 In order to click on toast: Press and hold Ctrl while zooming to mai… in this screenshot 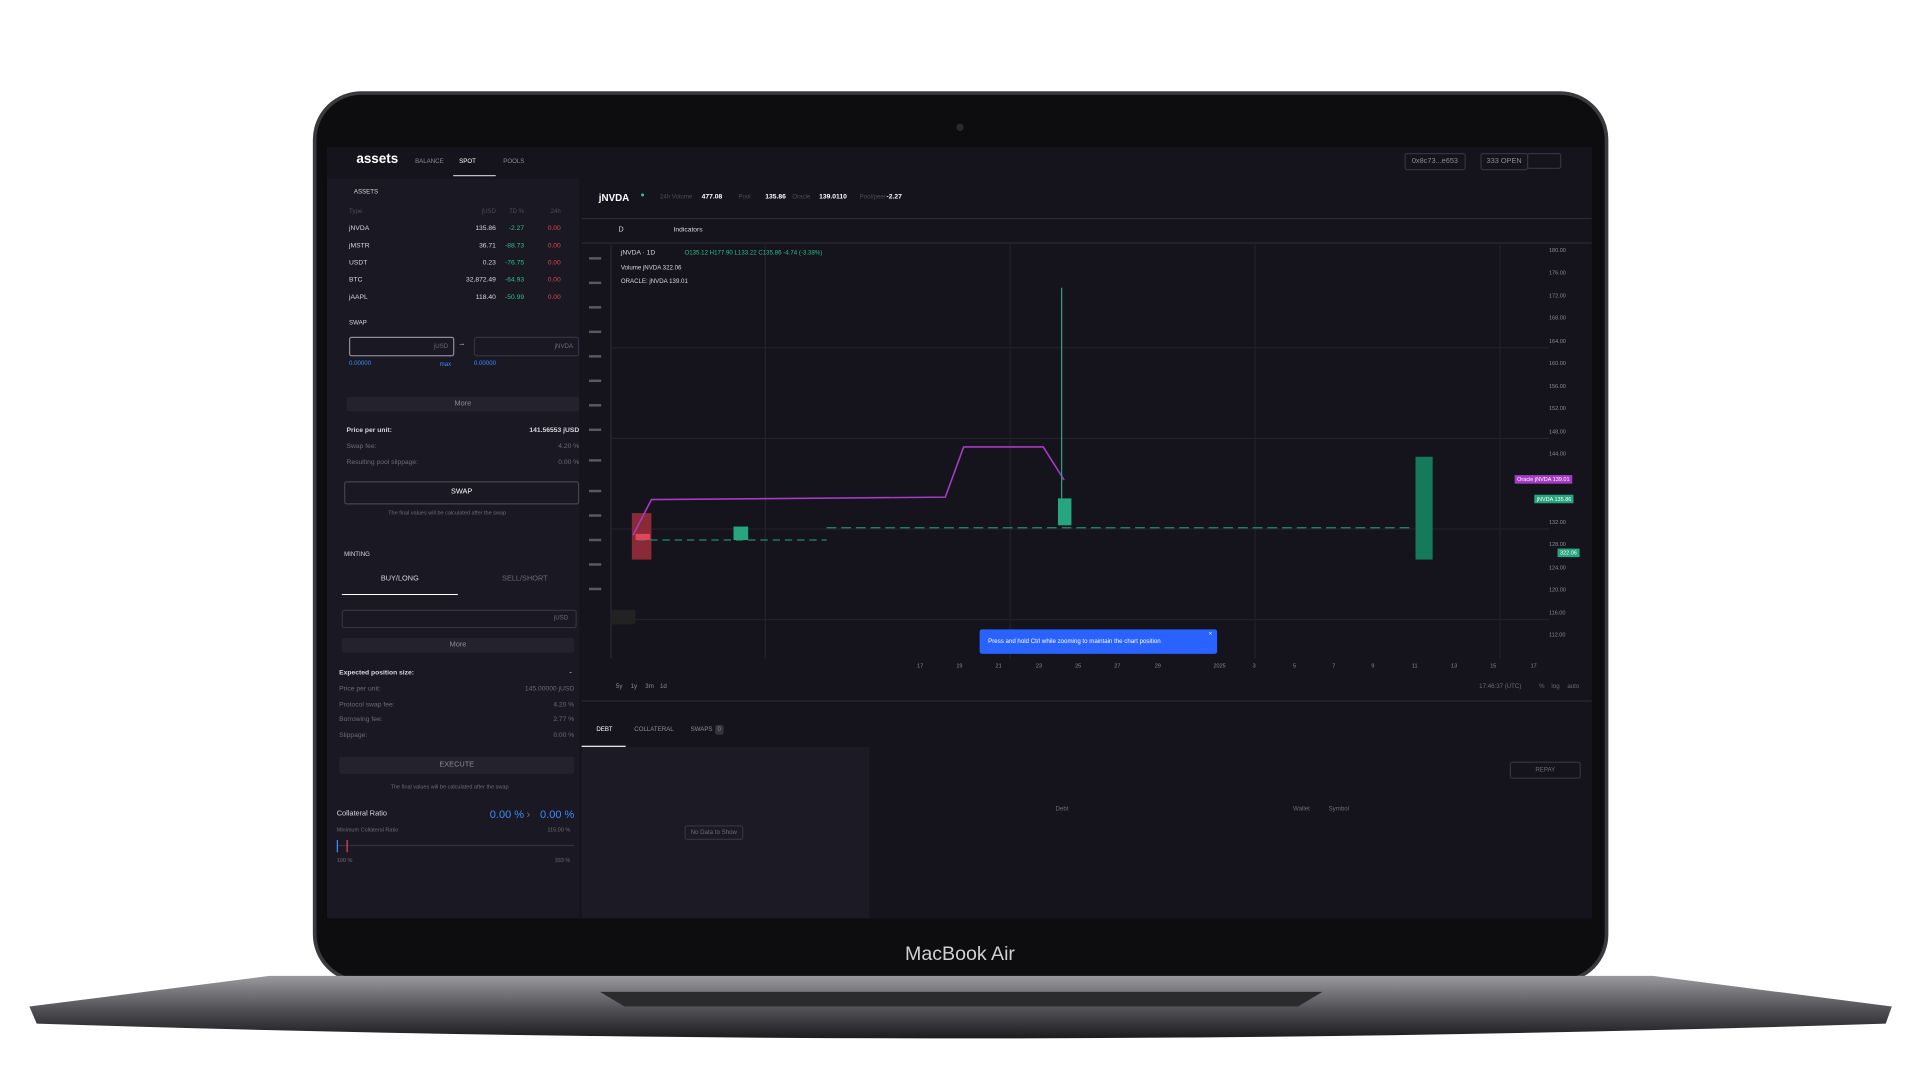, I will do `click(1098, 641)`.